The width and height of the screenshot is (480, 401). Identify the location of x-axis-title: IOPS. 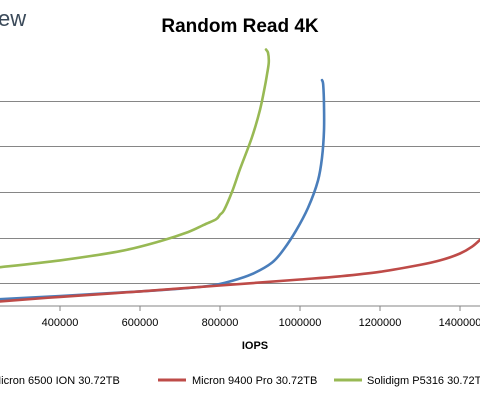
(255, 346).